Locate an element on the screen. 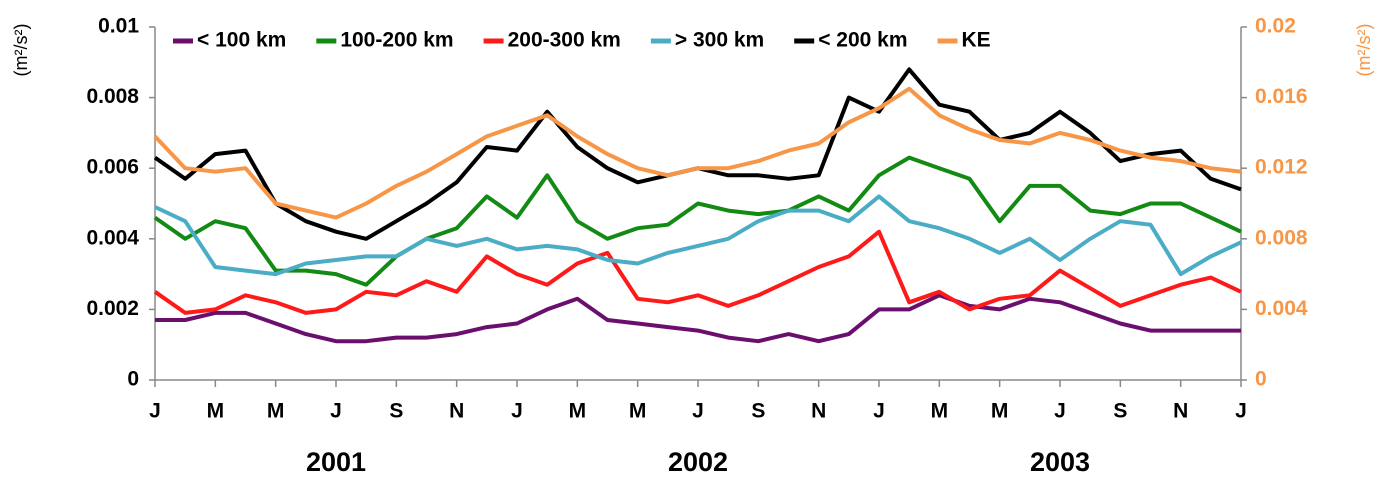 This screenshot has height=484, width=1383. y2-tick-label: 0 is located at coordinates (1261, 379).